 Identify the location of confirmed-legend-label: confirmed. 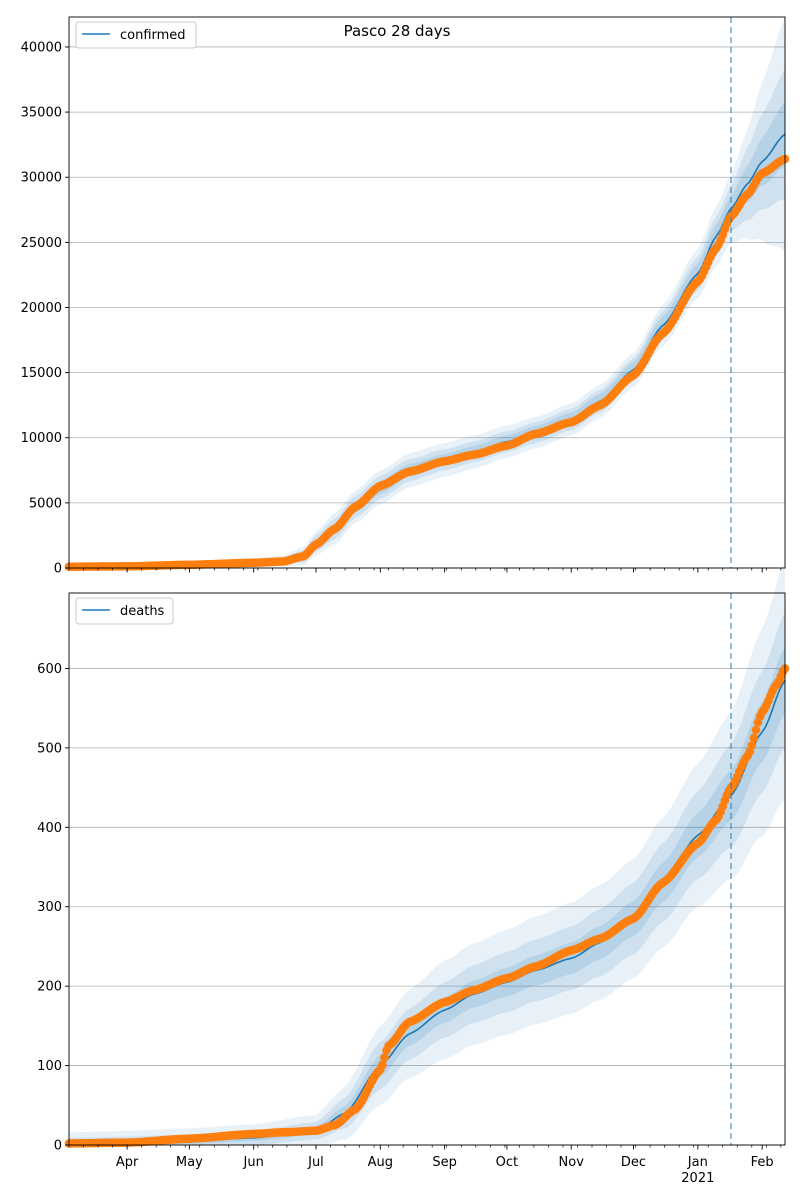
(153, 35).